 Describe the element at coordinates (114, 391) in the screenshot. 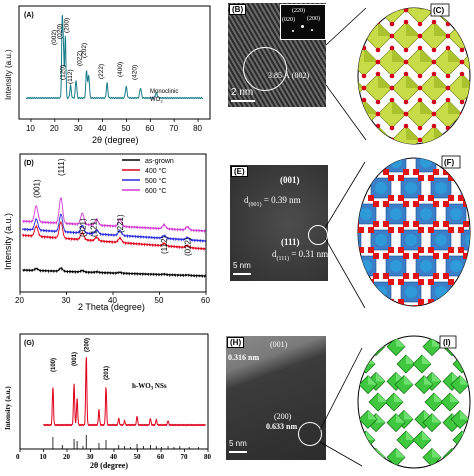

I see `panel-g-frame` at that location.